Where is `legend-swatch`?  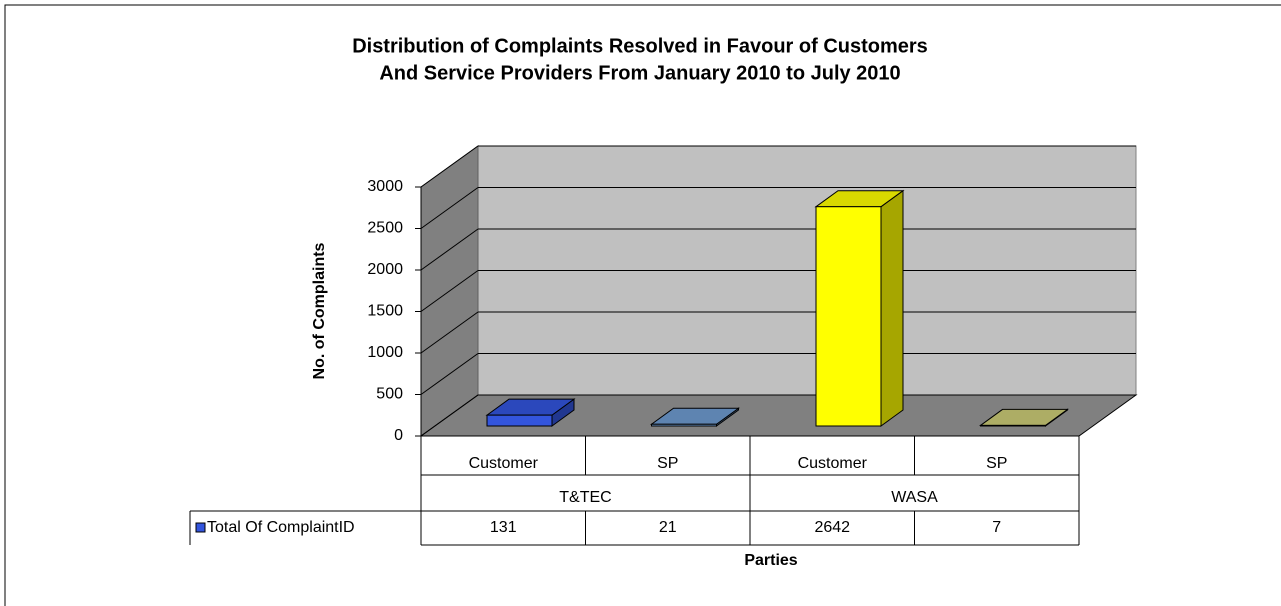 legend-swatch is located at coordinates (200, 527).